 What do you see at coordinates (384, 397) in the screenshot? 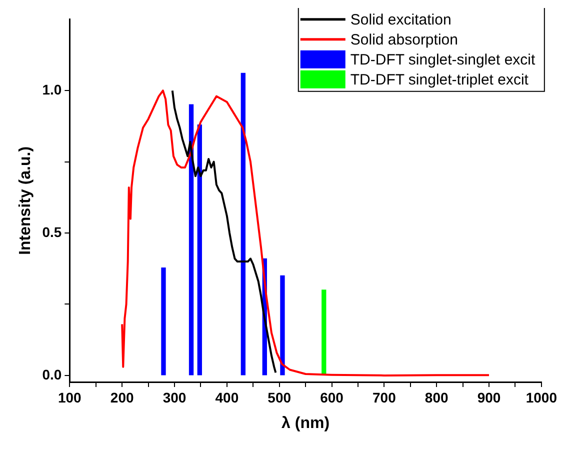
I see `x-tick-label: 700` at bounding box center [384, 397].